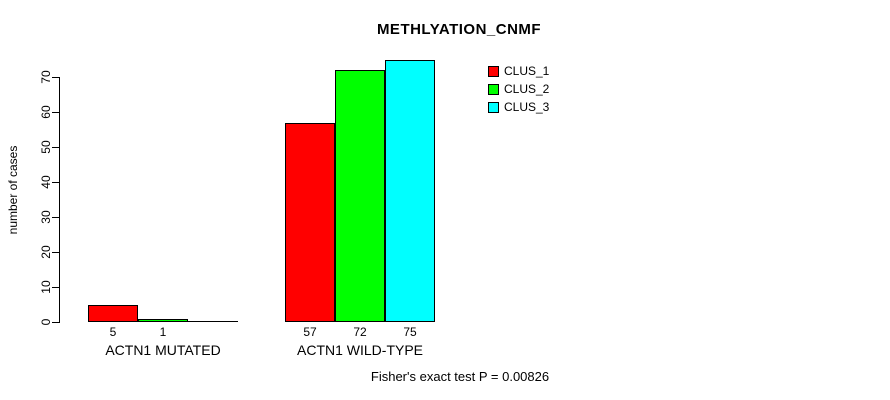 The height and width of the screenshot is (400, 890). I want to click on x-category-label: ACTN1 MUTATED, so click(163, 350).